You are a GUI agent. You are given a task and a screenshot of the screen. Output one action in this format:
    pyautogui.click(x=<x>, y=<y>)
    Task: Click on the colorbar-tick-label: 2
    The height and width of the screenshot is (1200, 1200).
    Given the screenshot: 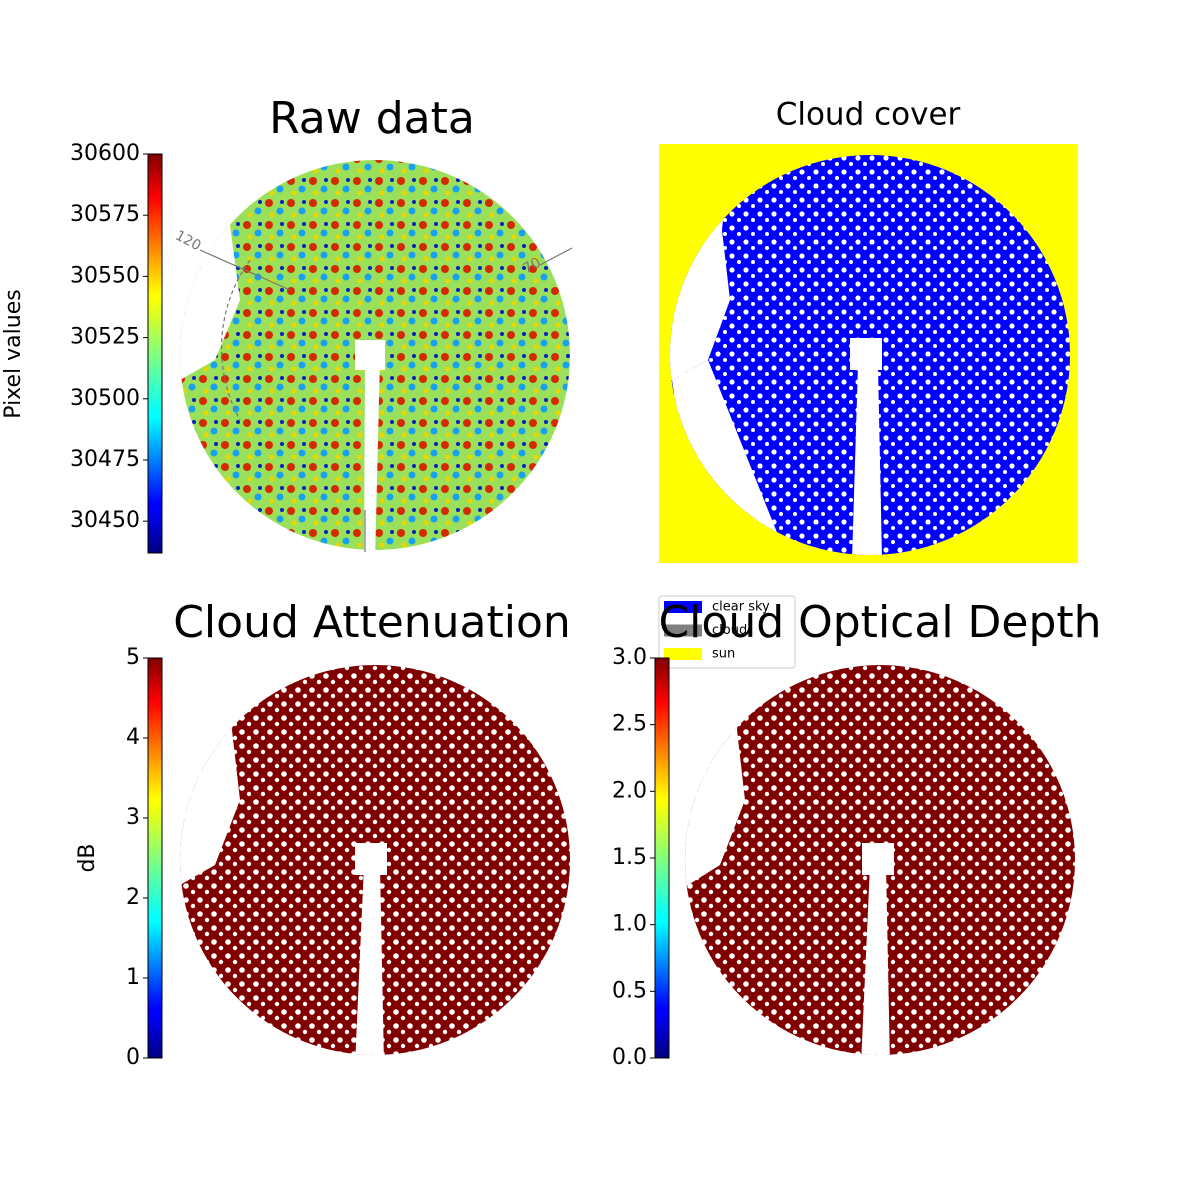 What is the action you would take?
    pyautogui.click(x=133, y=897)
    